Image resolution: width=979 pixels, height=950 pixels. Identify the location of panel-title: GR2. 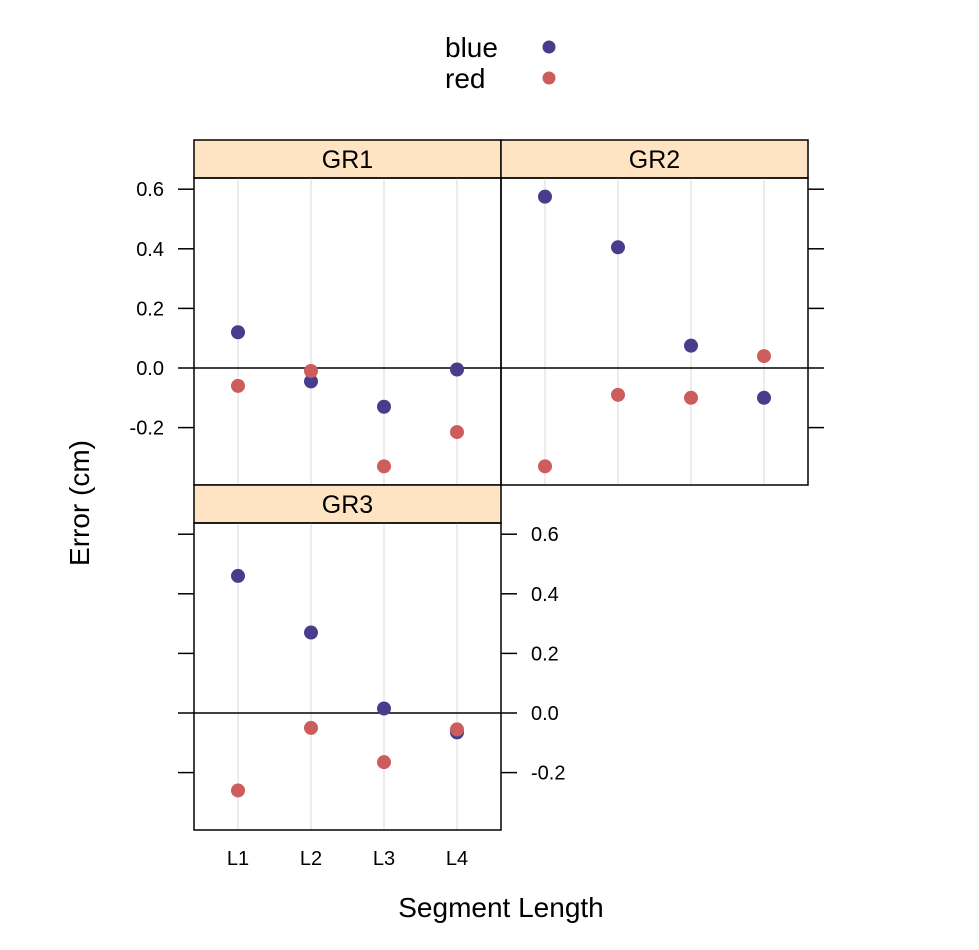
(654, 160).